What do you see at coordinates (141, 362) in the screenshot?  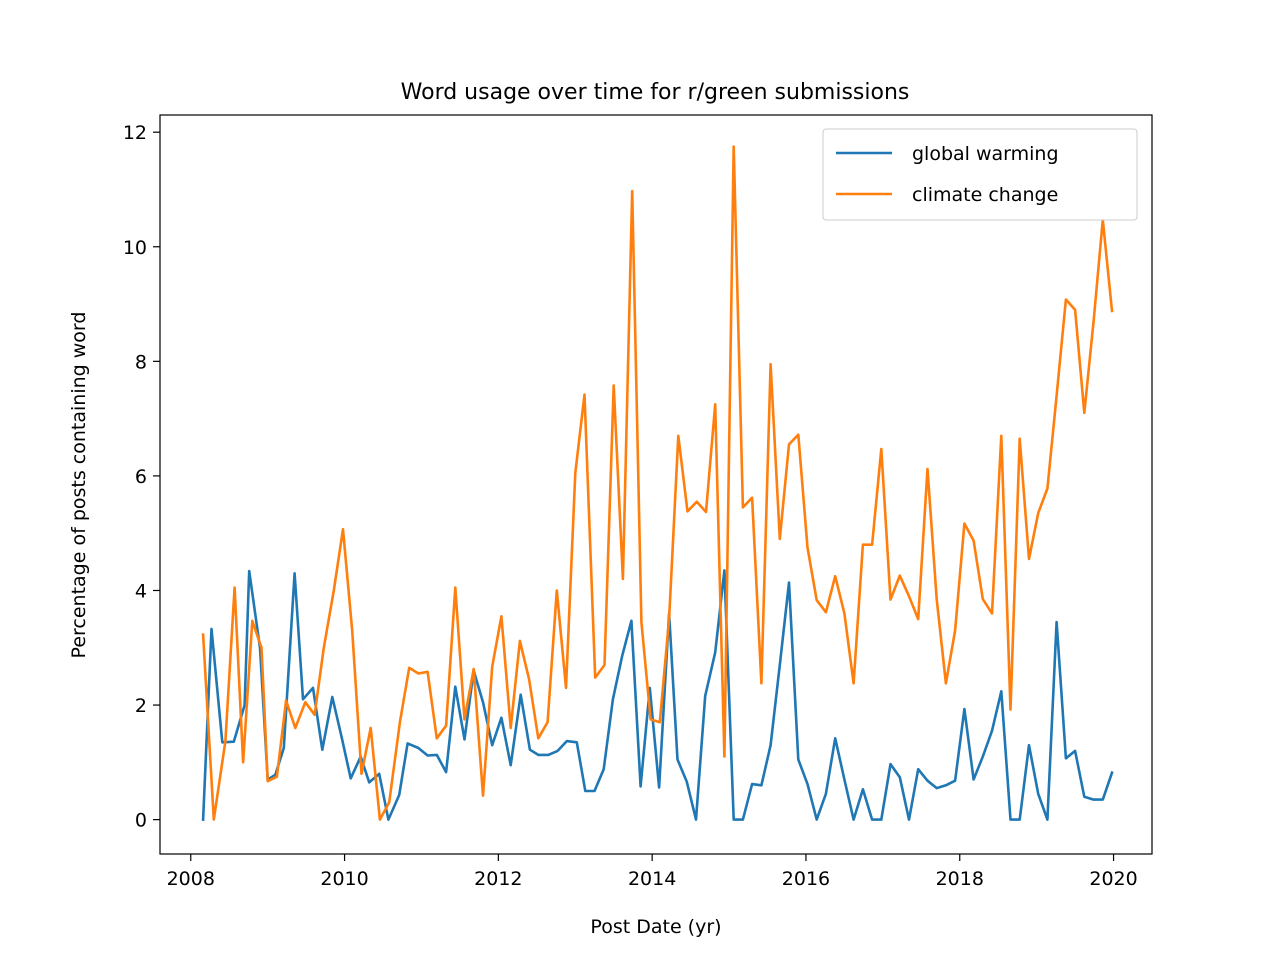 I see `y-tick-label: 8` at bounding box center [141, 362].